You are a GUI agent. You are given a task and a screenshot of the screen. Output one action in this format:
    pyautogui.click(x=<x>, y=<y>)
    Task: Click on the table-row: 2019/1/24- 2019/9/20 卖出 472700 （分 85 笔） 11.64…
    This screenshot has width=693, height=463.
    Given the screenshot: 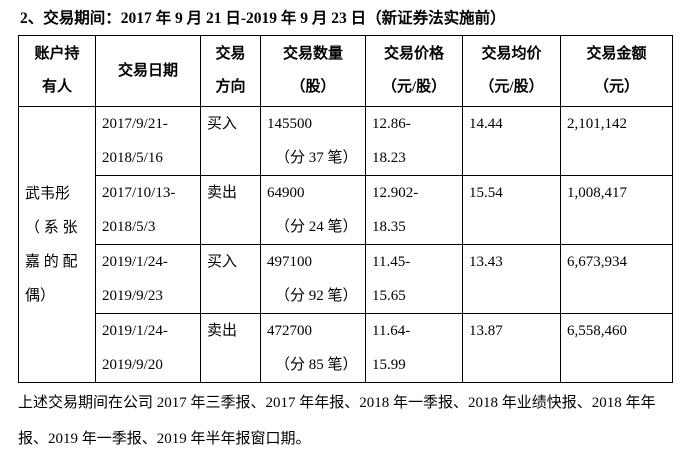 What is the action you would take?
    pyautogui.click(x=346, y=348)
    